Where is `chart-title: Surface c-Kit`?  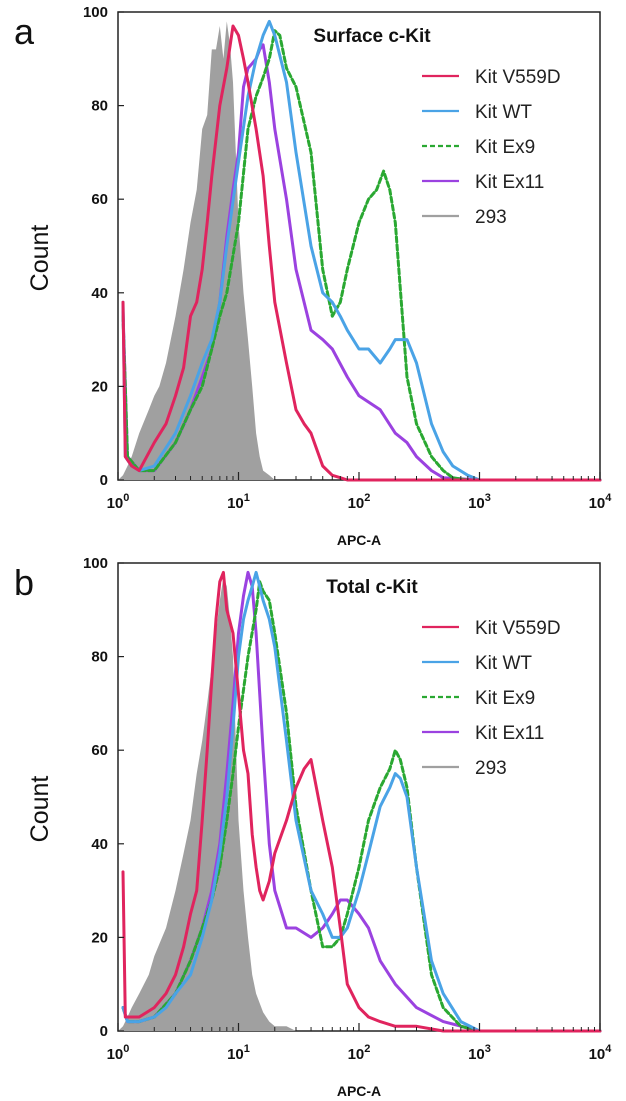
chart-title: Surface c-Kit is located at coordinates (372, 36).